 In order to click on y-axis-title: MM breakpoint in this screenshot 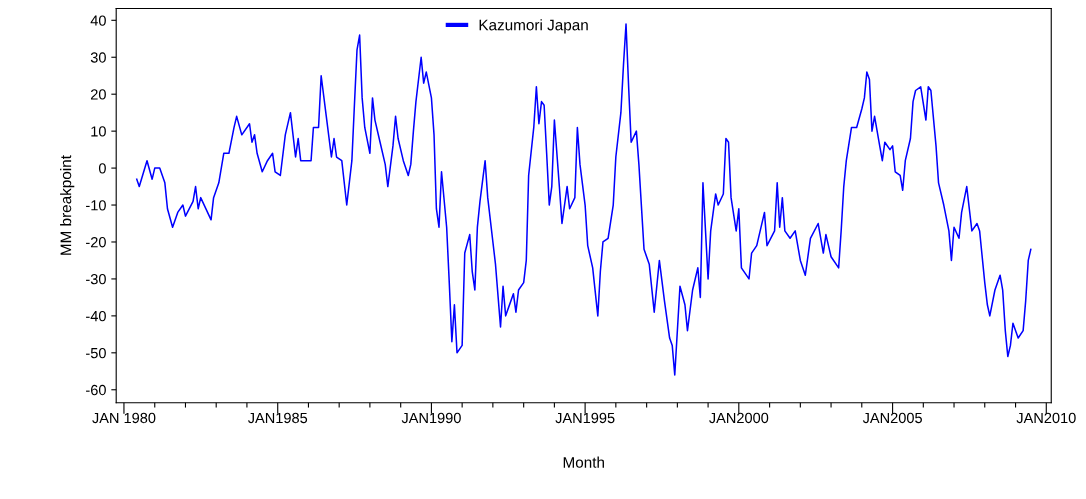, I will do `click(67, 205)`.